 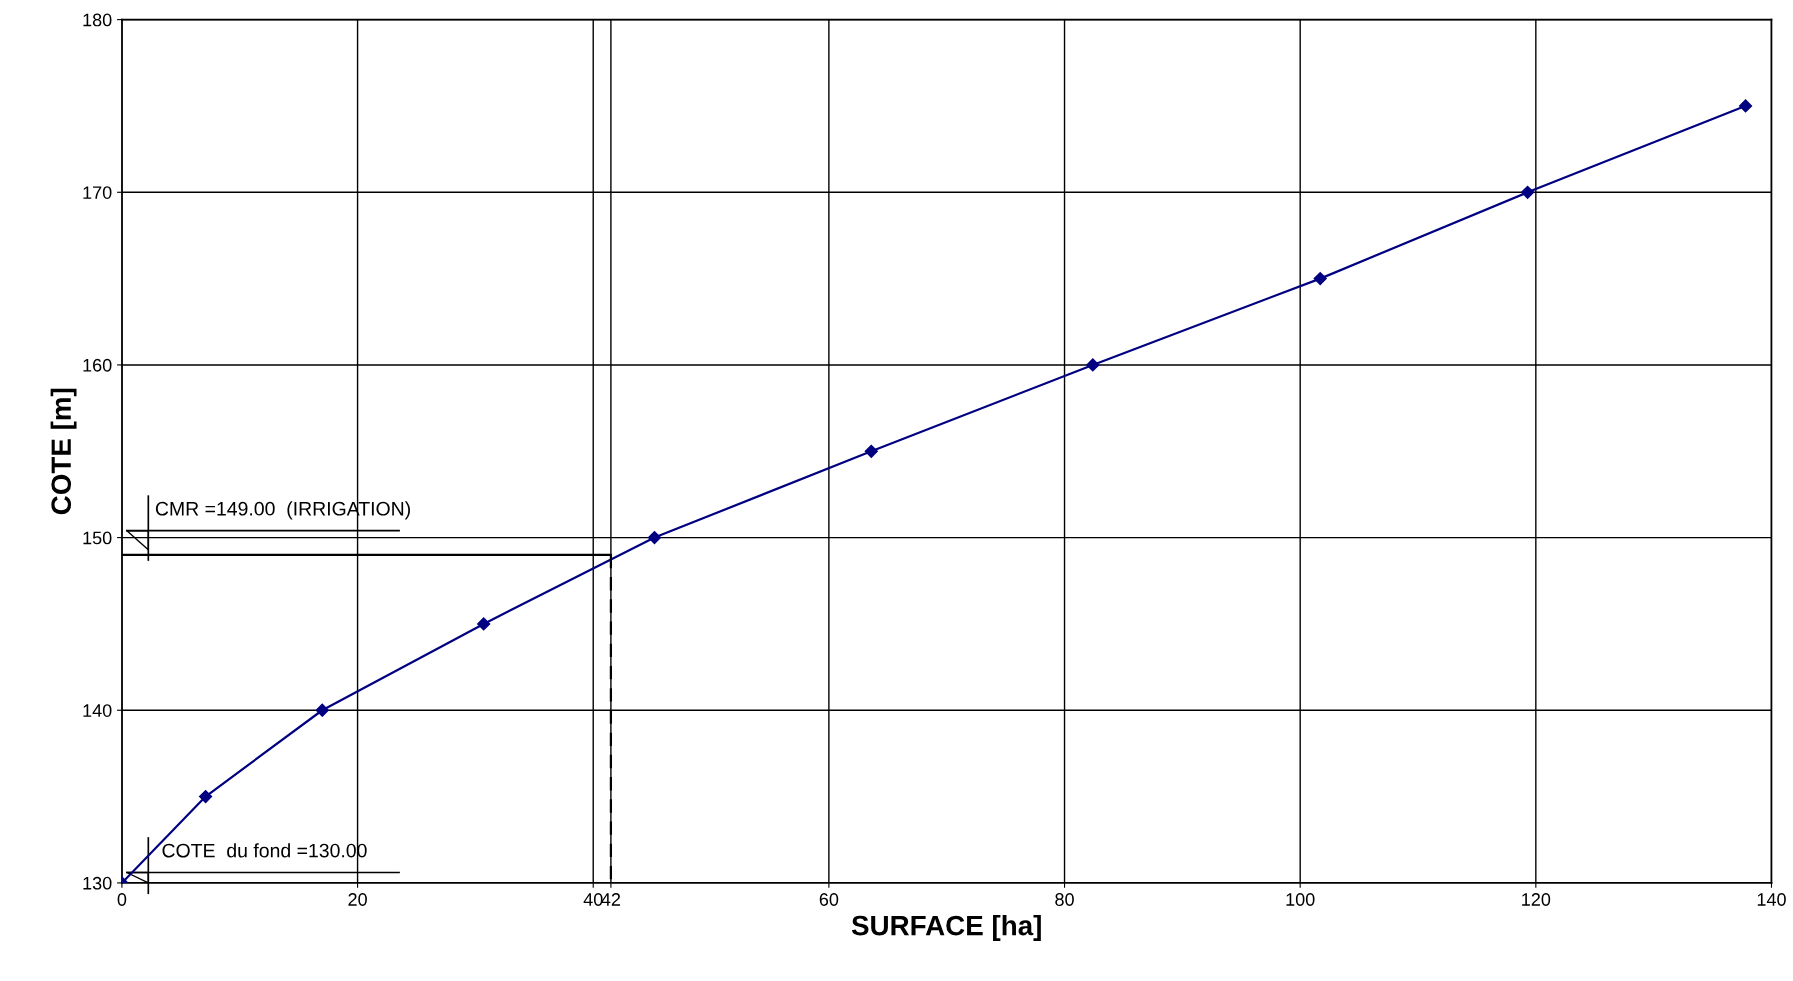 I want to click on y-axis-title: COTE [m], so click(x=63, y=451).